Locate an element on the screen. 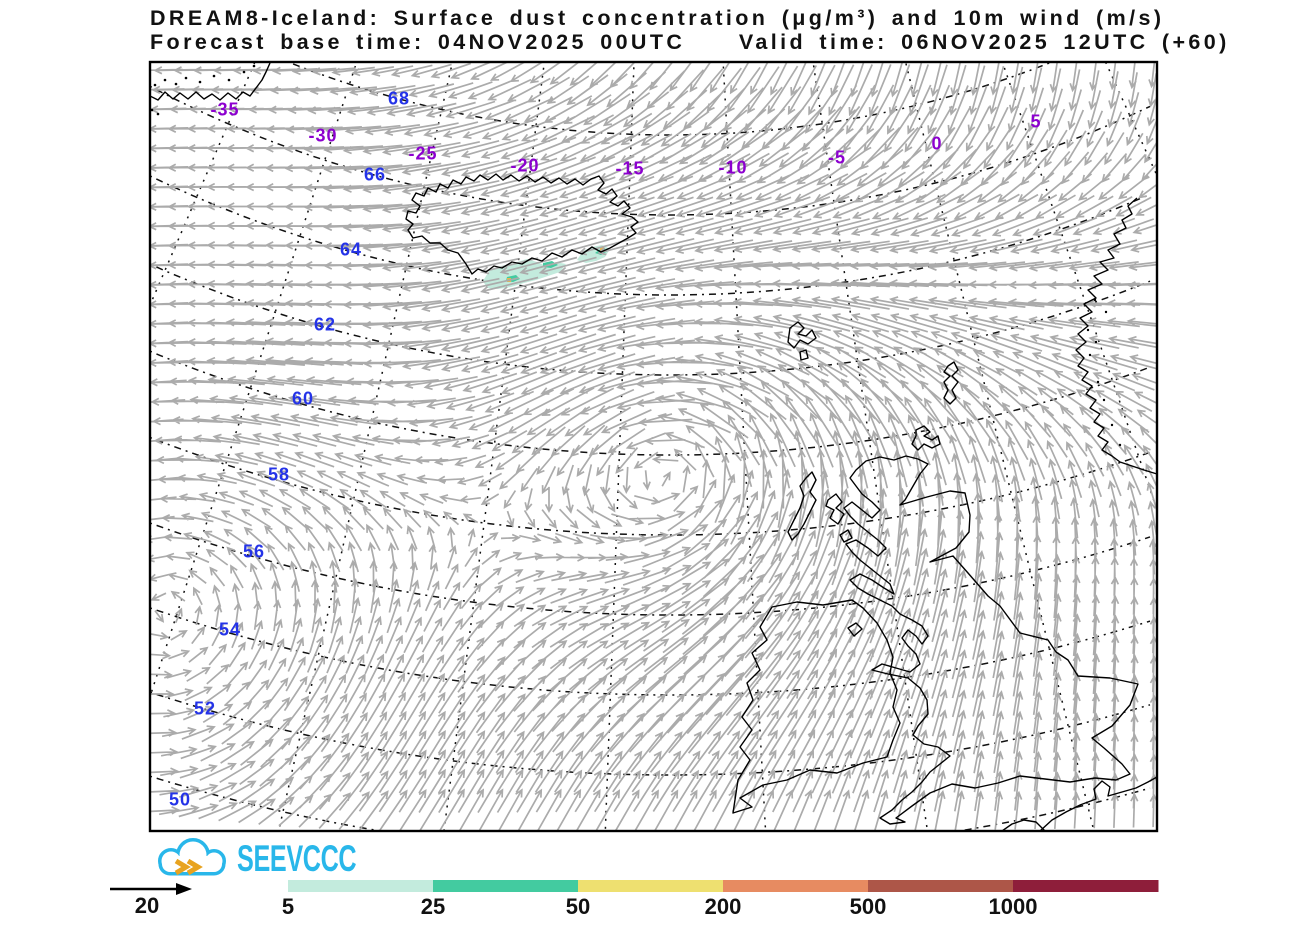 Image resolution: width=1296 pixels, height=925 pixels. longitude-label: 0 is located at coordinates (937, 143).